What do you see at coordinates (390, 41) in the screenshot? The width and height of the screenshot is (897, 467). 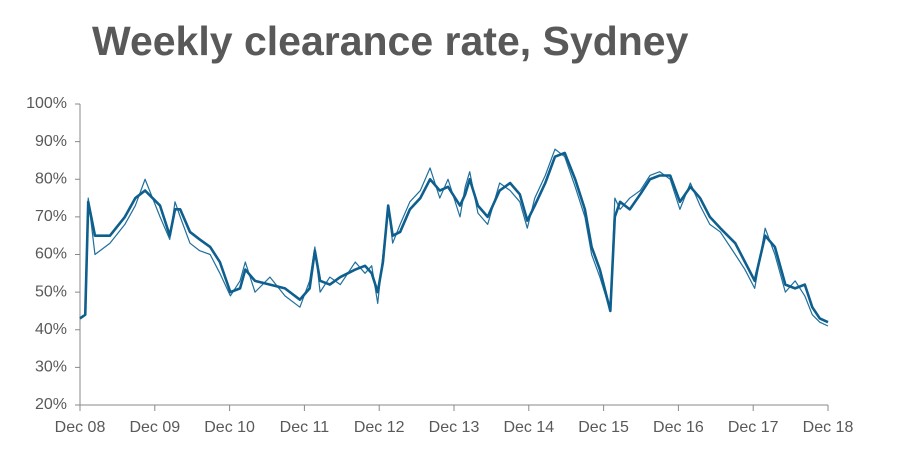 I see `chart-title: Weekly clearance rate, Sydney` at bounding box center [390, 41].